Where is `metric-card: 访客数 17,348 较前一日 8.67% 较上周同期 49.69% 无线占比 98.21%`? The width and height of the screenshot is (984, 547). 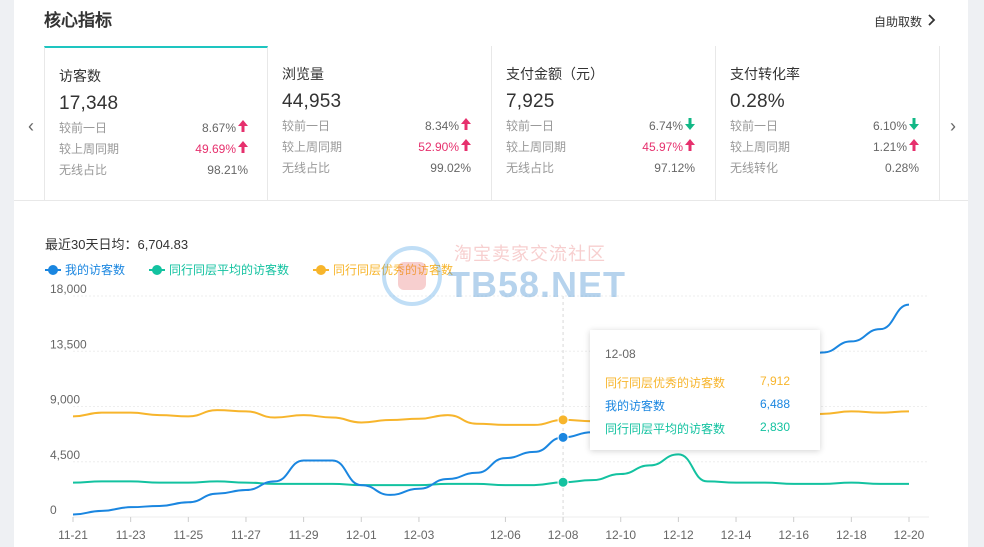
metric-card: 访客数 17,348 较前一日 8.67% 较上周同期 49.69% 无线占比 98.21% is located at coordinates (156, 123).